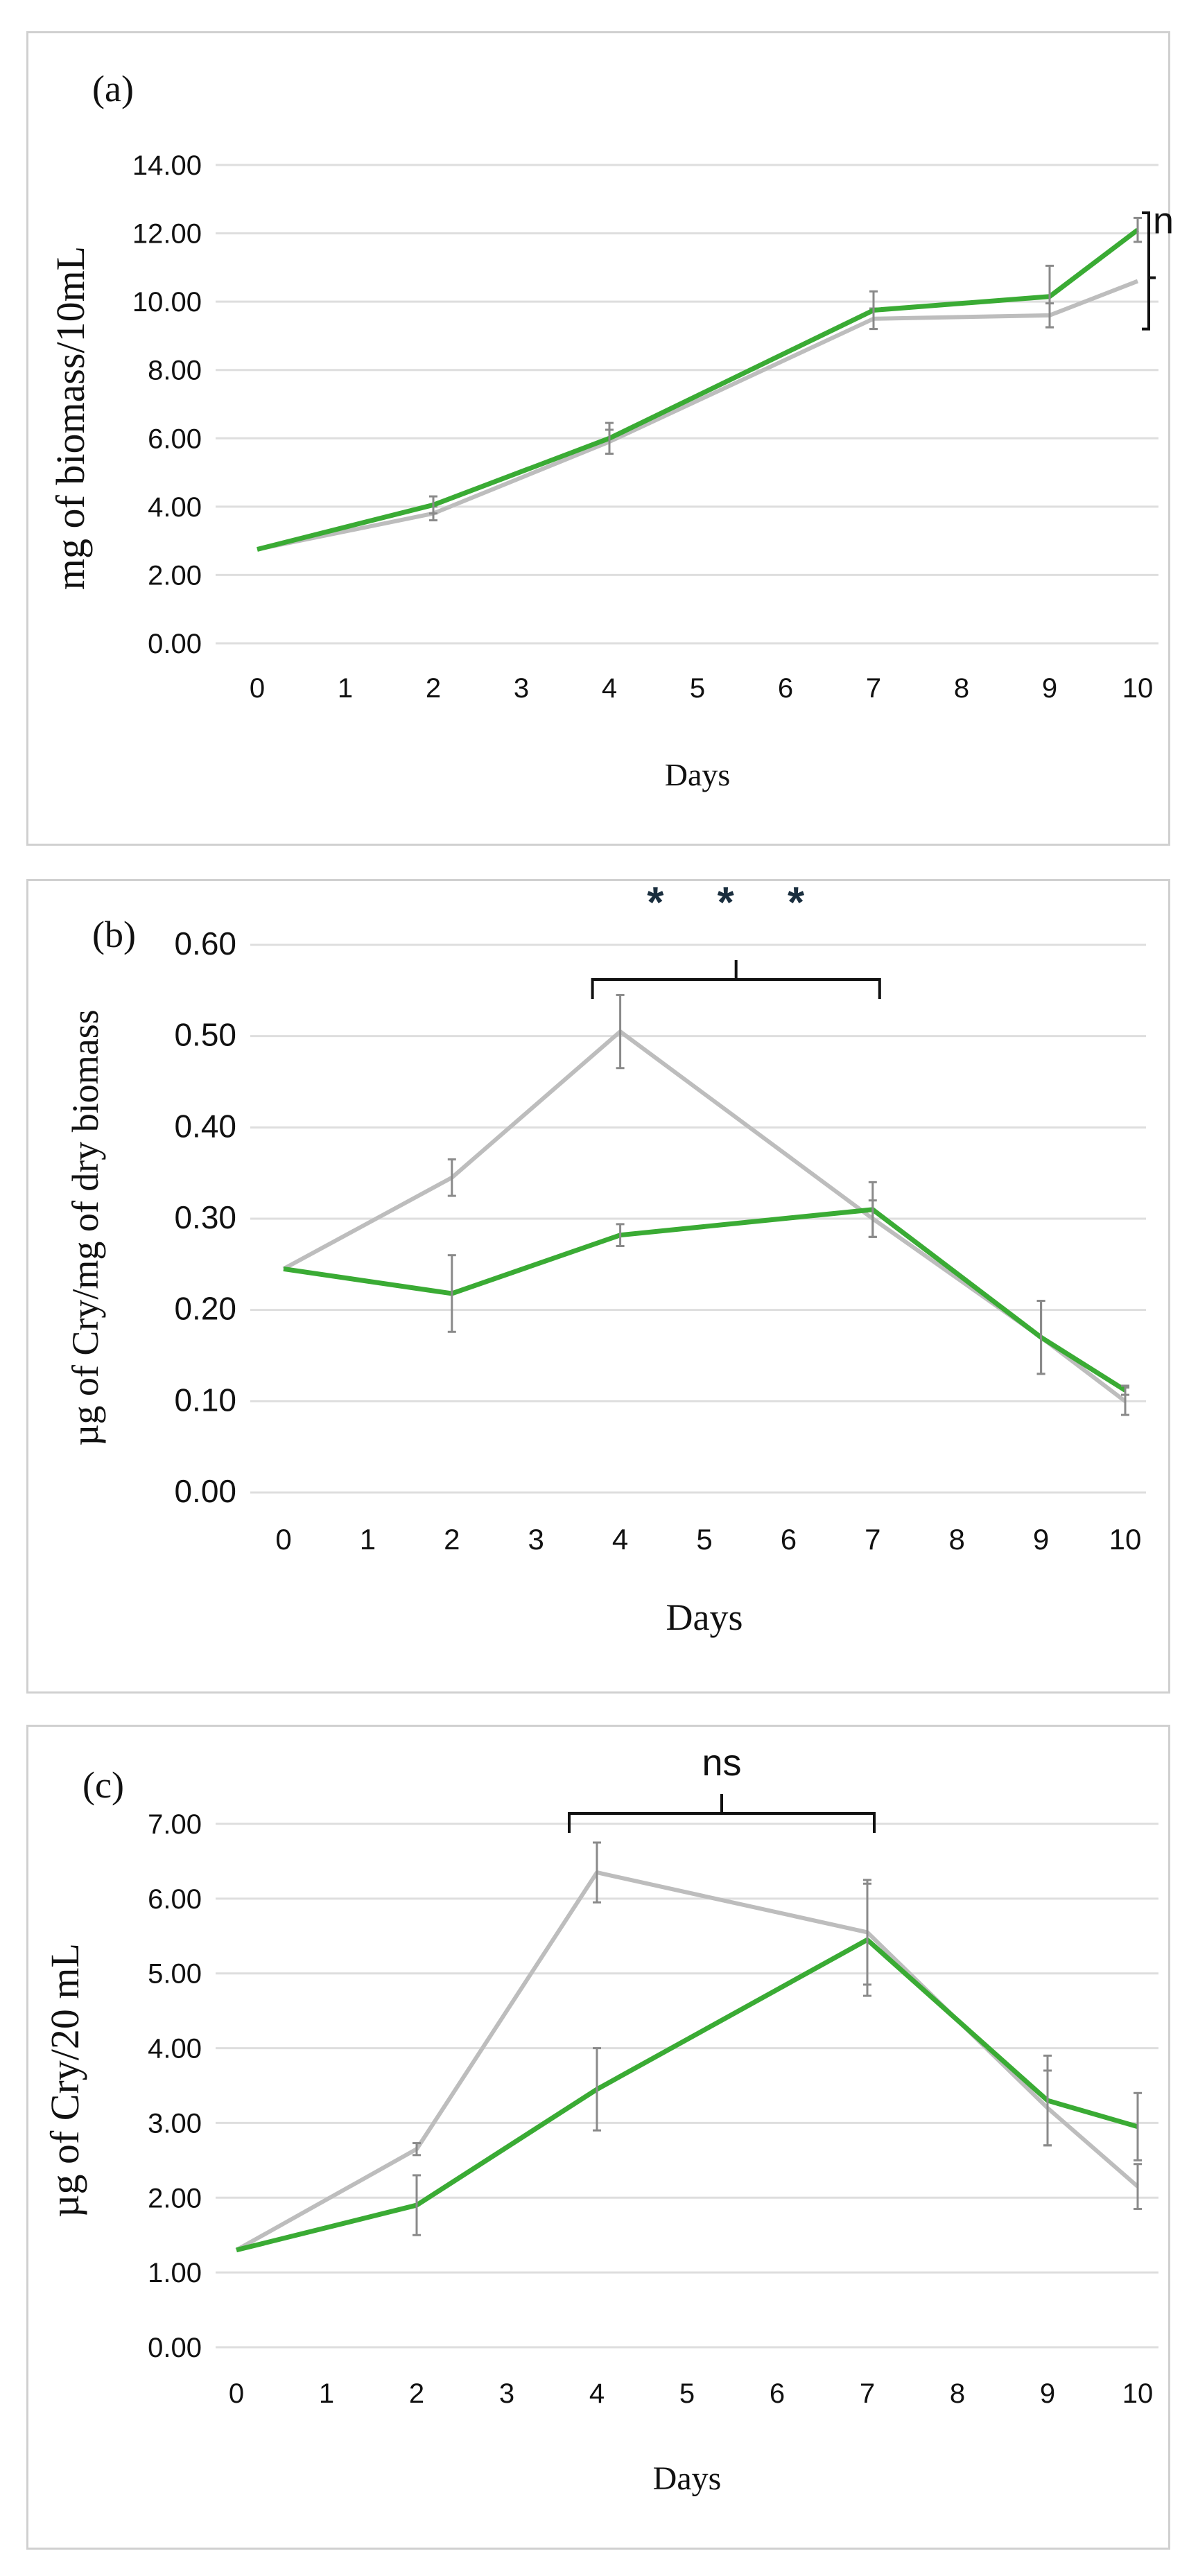 The image size is (1198, 2576). What do you see at coordinates (175, 2123) in the screenshot?
I see `y-tick-label: 3.00` at bounding box center [175, 2123].